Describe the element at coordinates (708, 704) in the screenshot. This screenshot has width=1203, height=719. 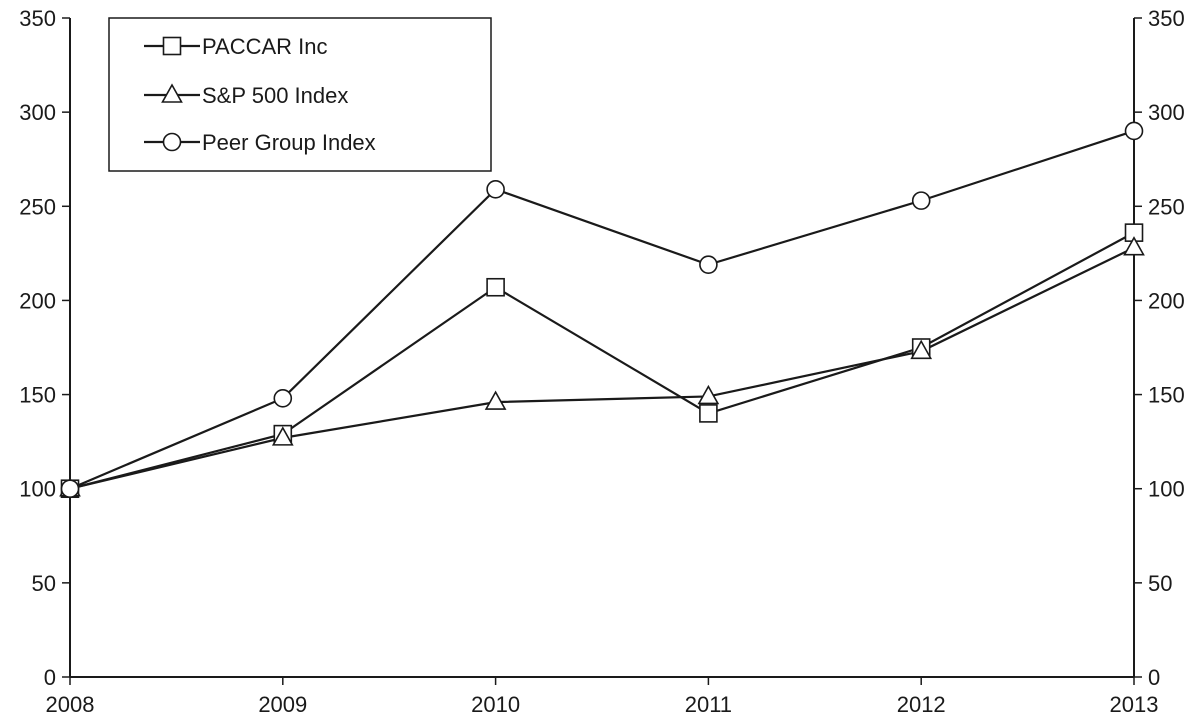
I see `x-tick-label: 2011` at that location.